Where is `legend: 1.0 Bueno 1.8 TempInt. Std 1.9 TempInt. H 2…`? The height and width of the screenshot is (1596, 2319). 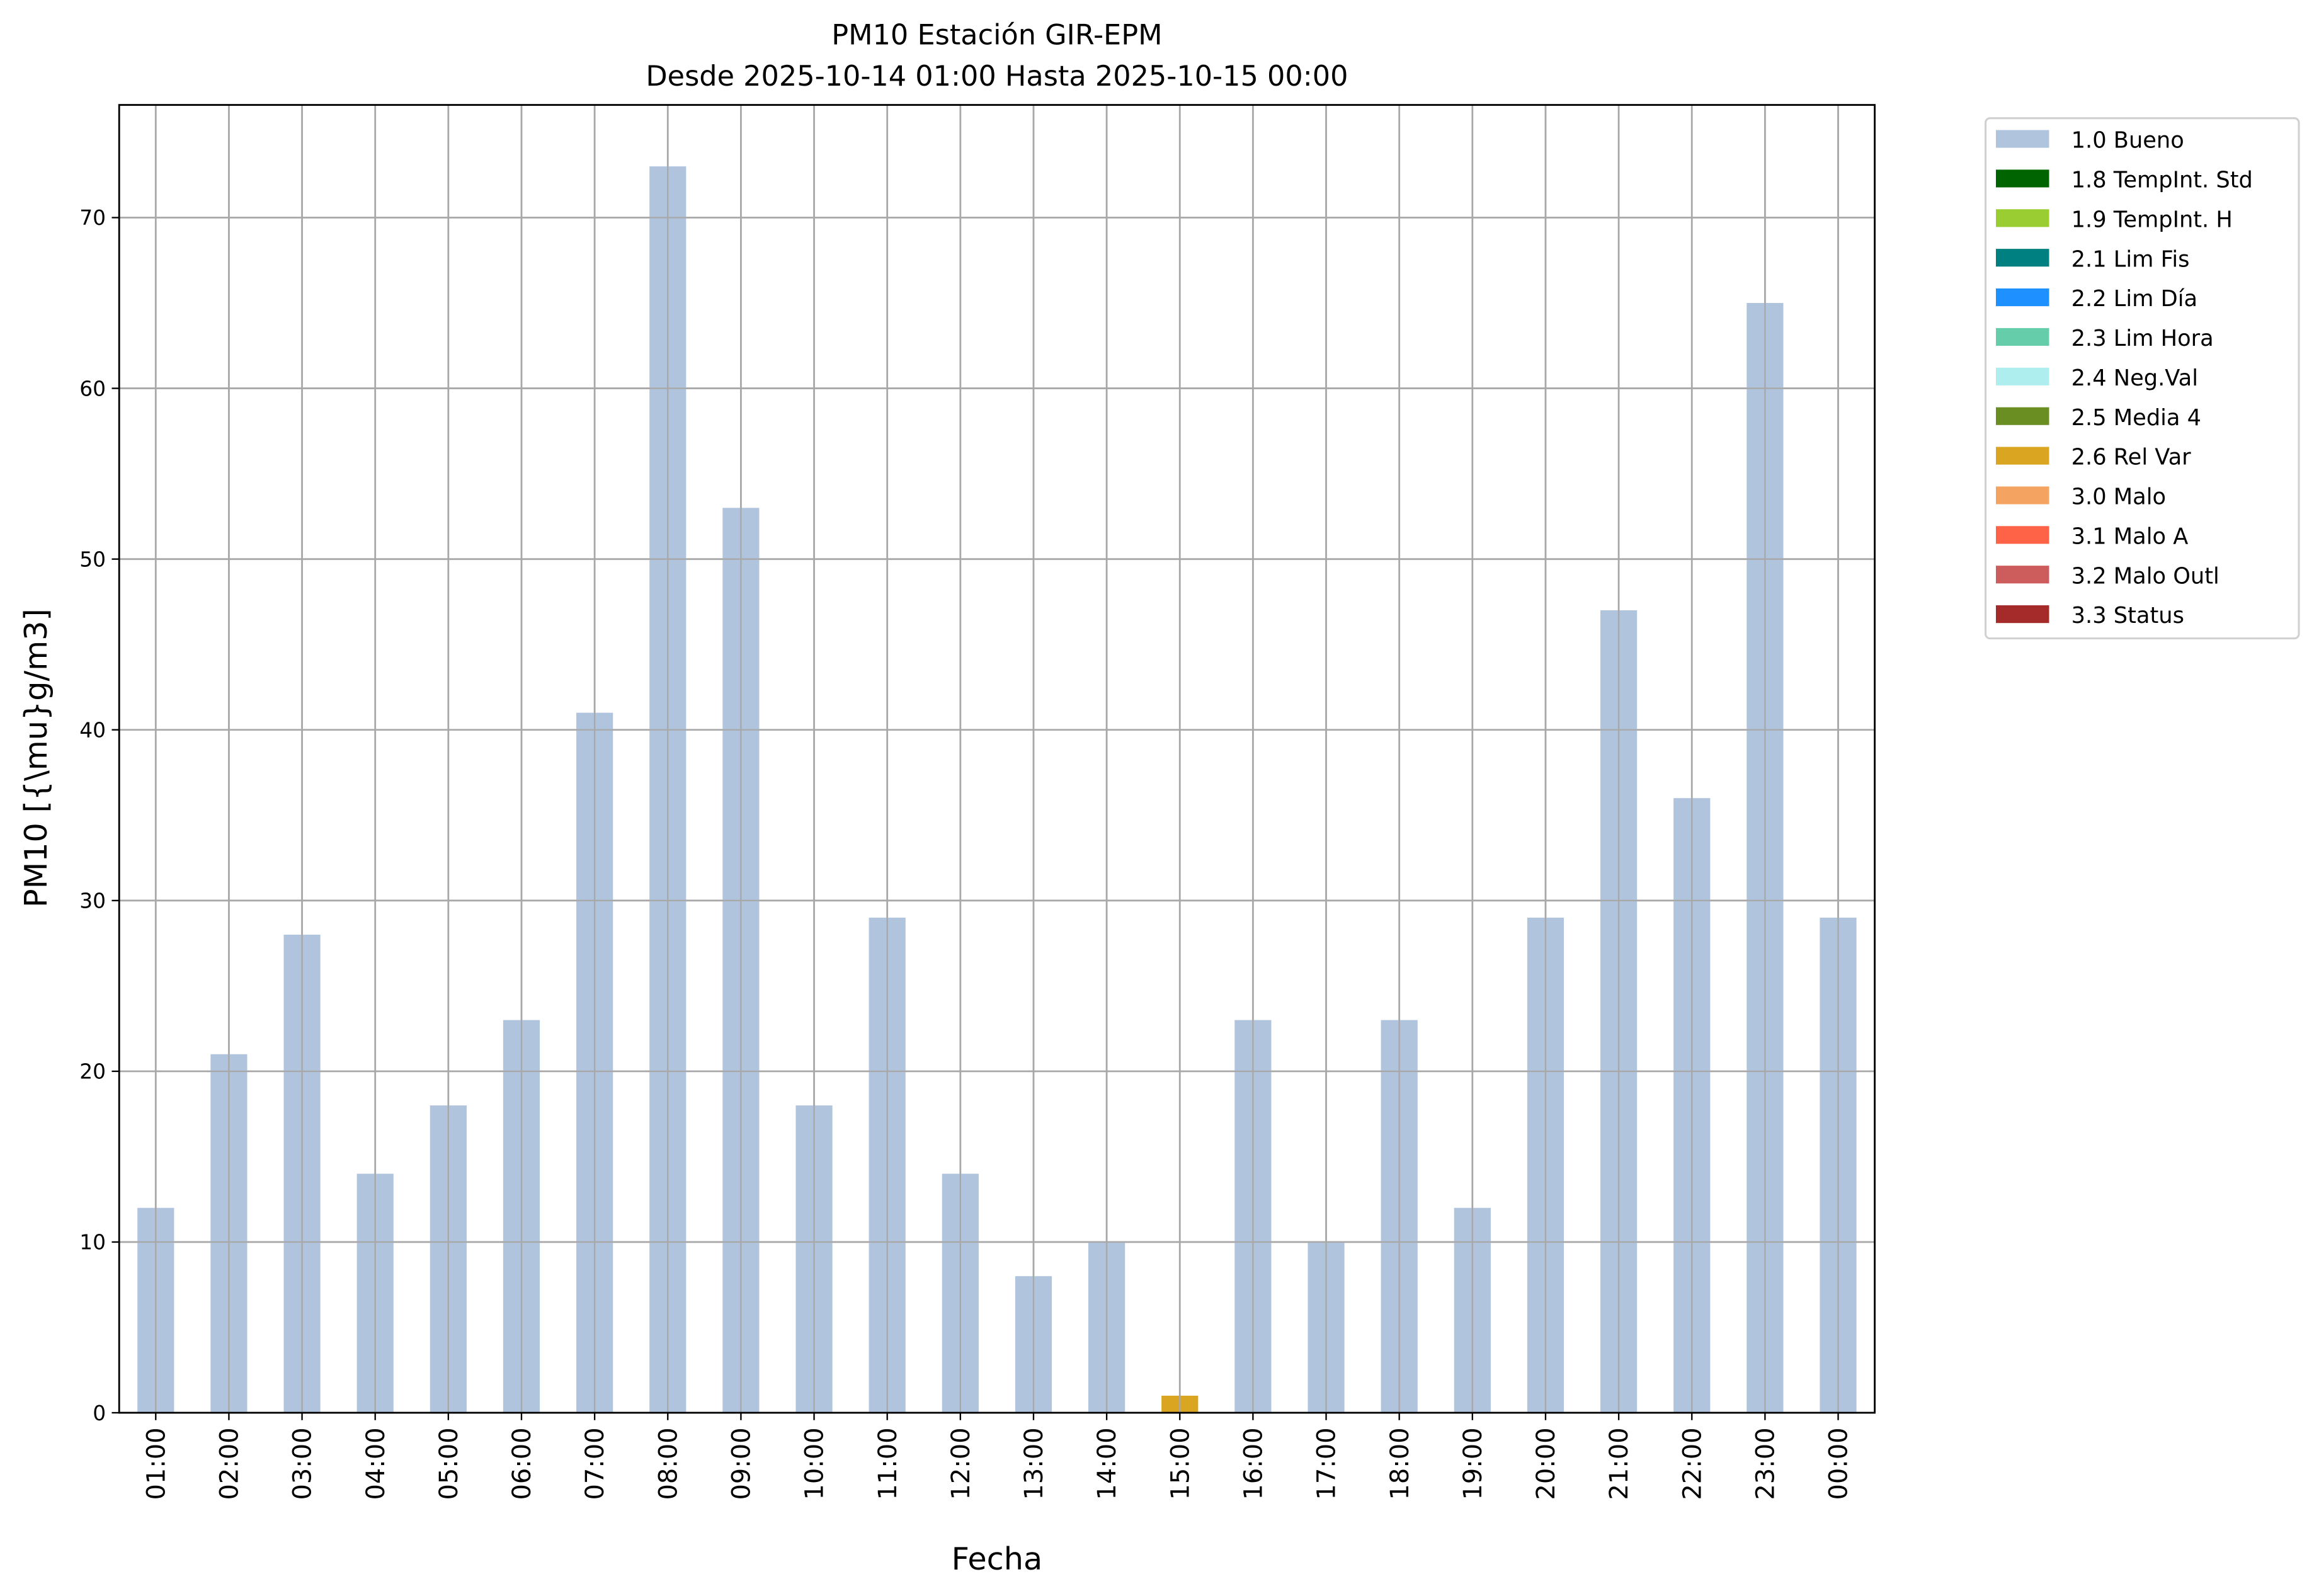 legend: 1.0 Bueno 1.8 TempInt. Std 1.9 TempInt. H 2… is located at coordinates (2142, 378).